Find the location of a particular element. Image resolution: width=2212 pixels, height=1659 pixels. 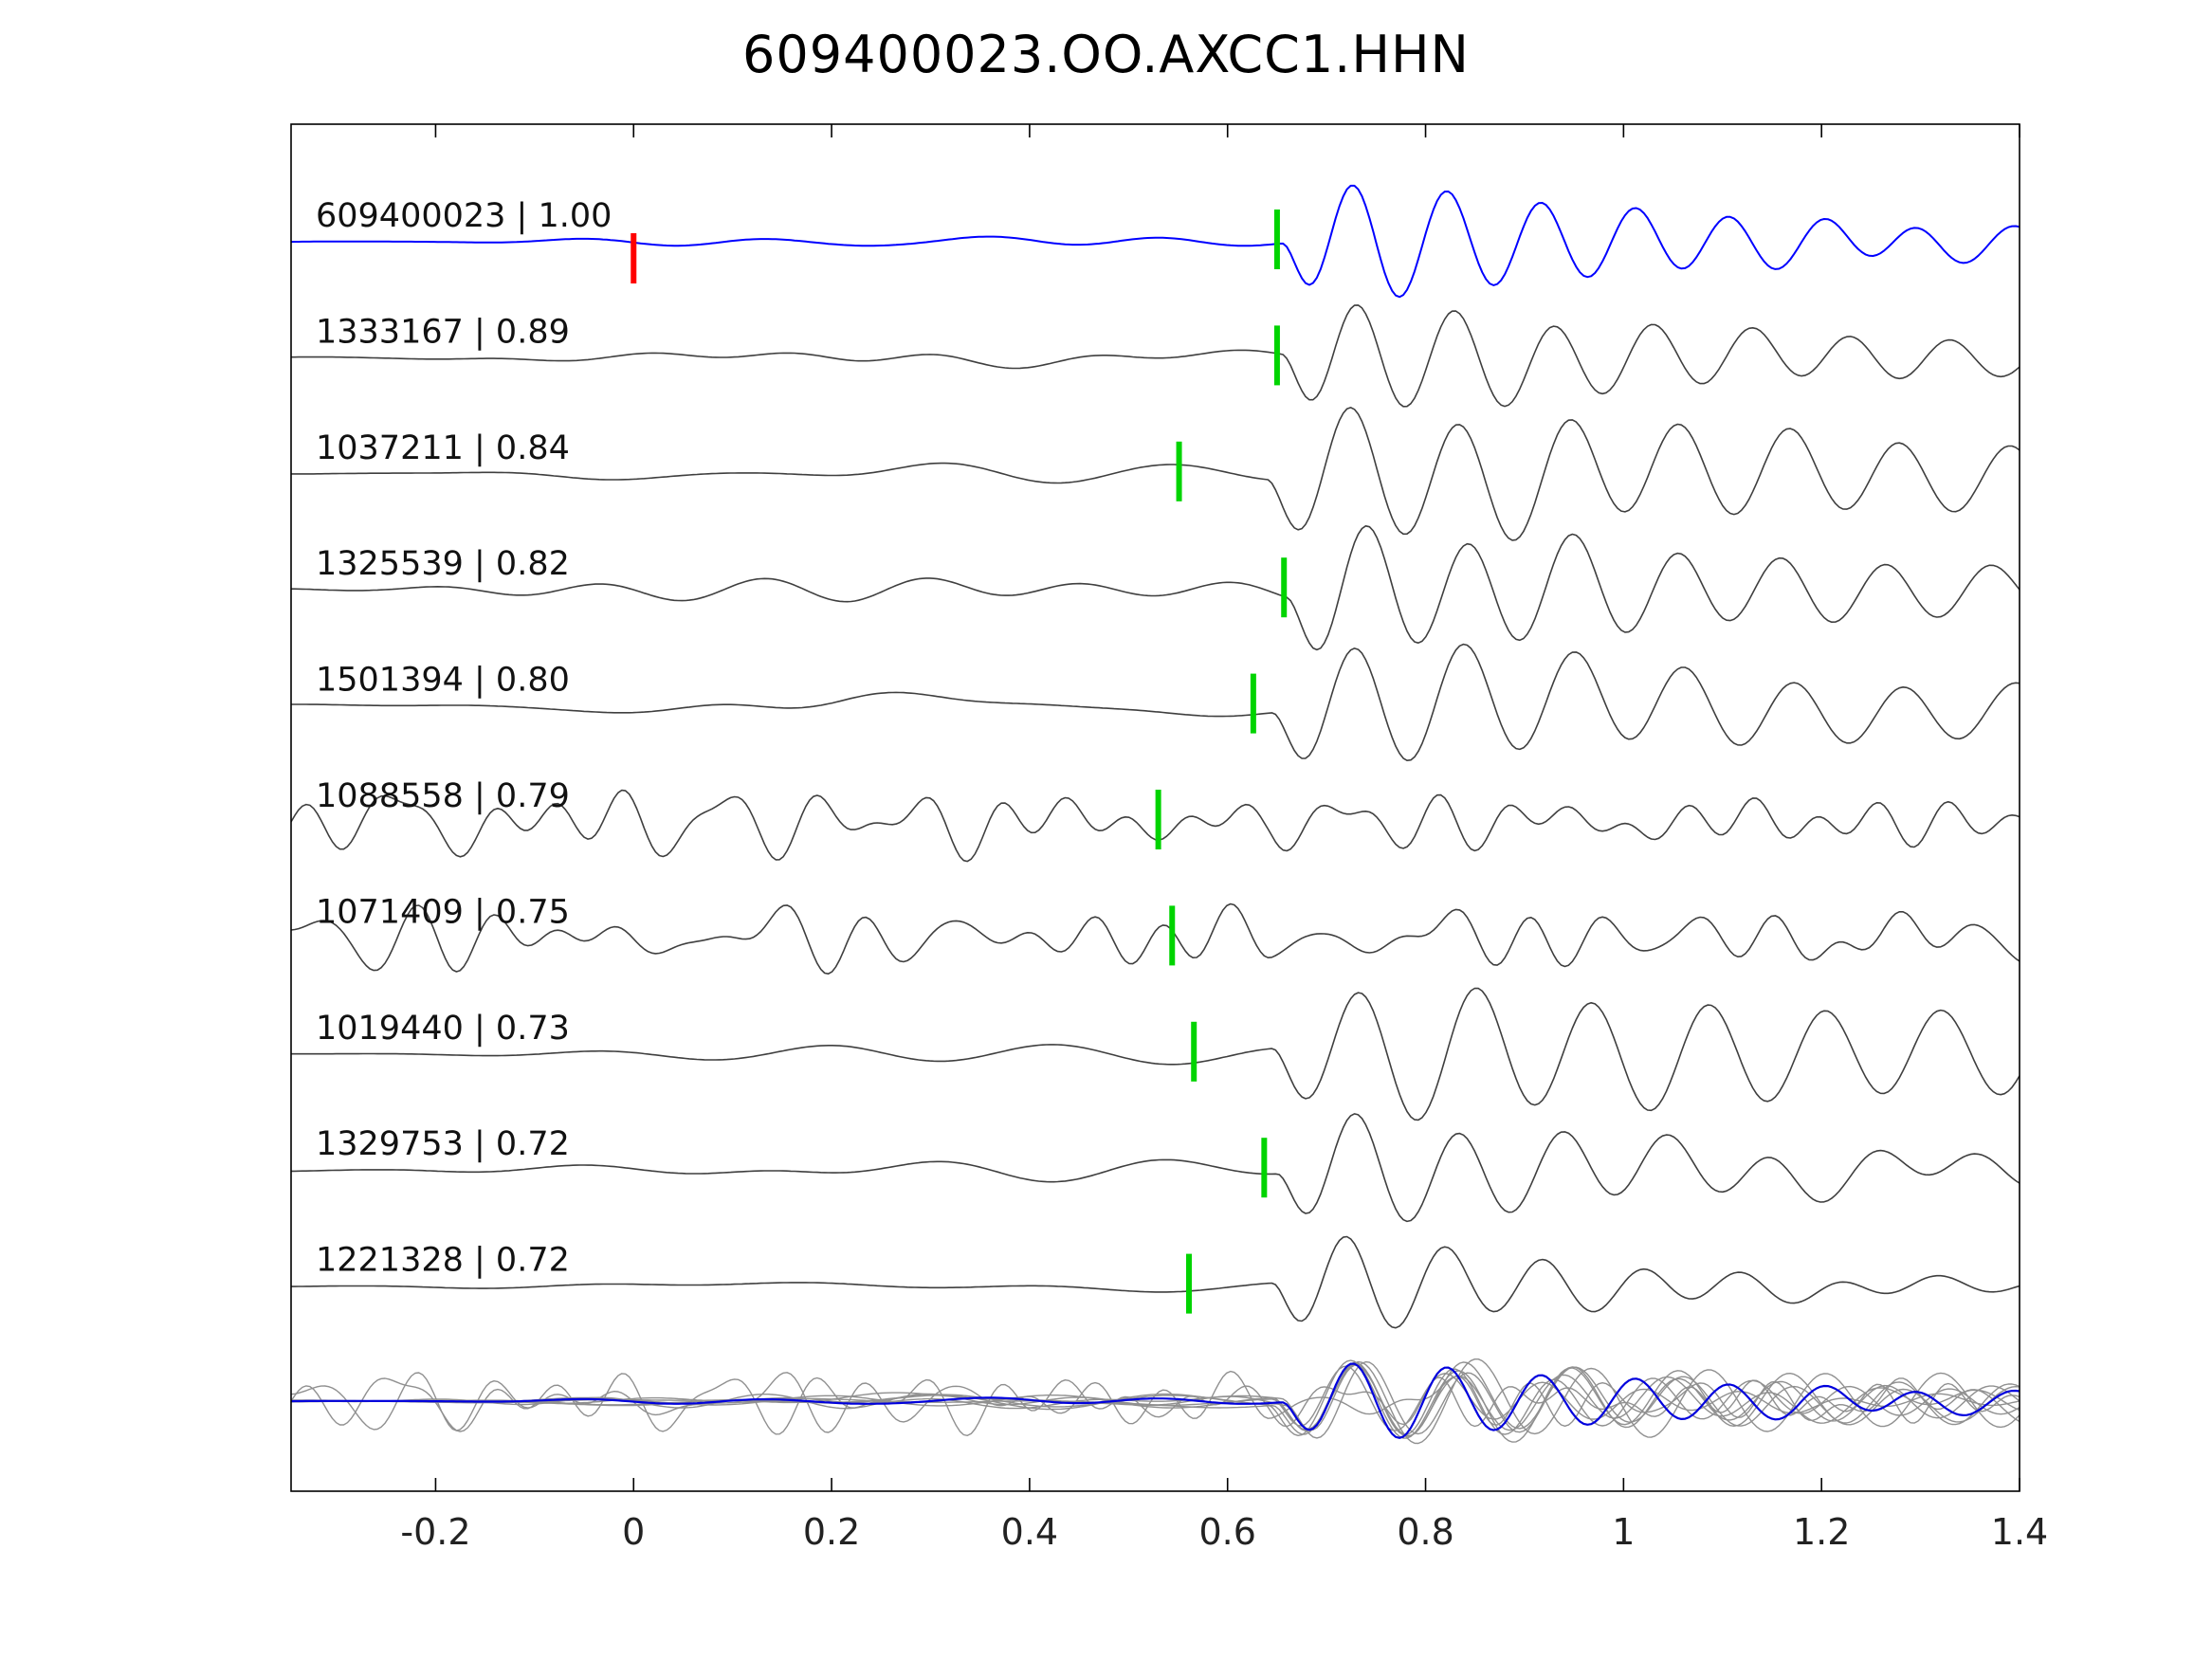

x-tick-label: 0 is located at coordinates (633, 1532).